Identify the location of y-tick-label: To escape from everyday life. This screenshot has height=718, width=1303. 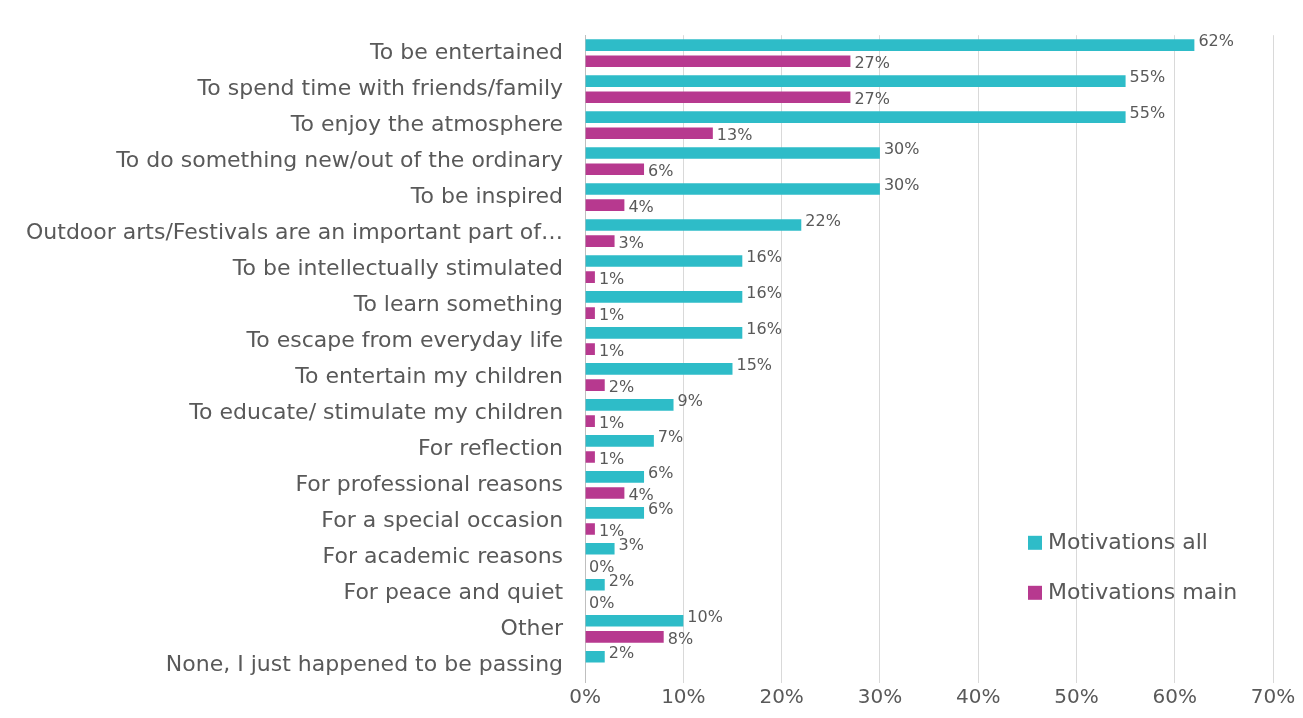
(404, 339).